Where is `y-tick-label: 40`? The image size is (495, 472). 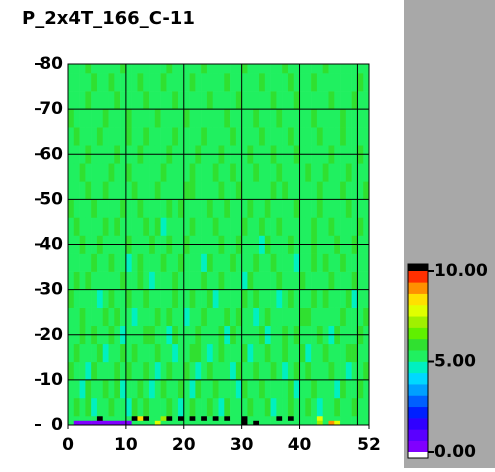 y-tick-label: 40 is located at coordinates (51, 245).